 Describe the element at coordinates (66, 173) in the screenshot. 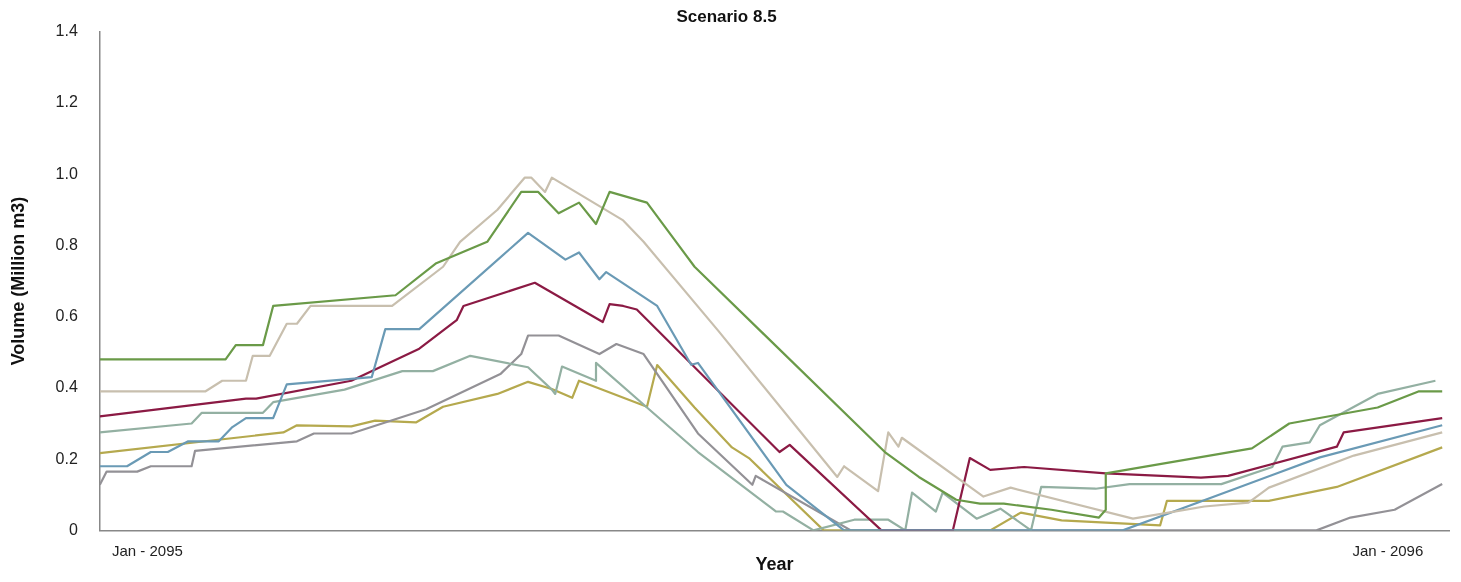

I see `y-tick-label: 1.0` at that location.